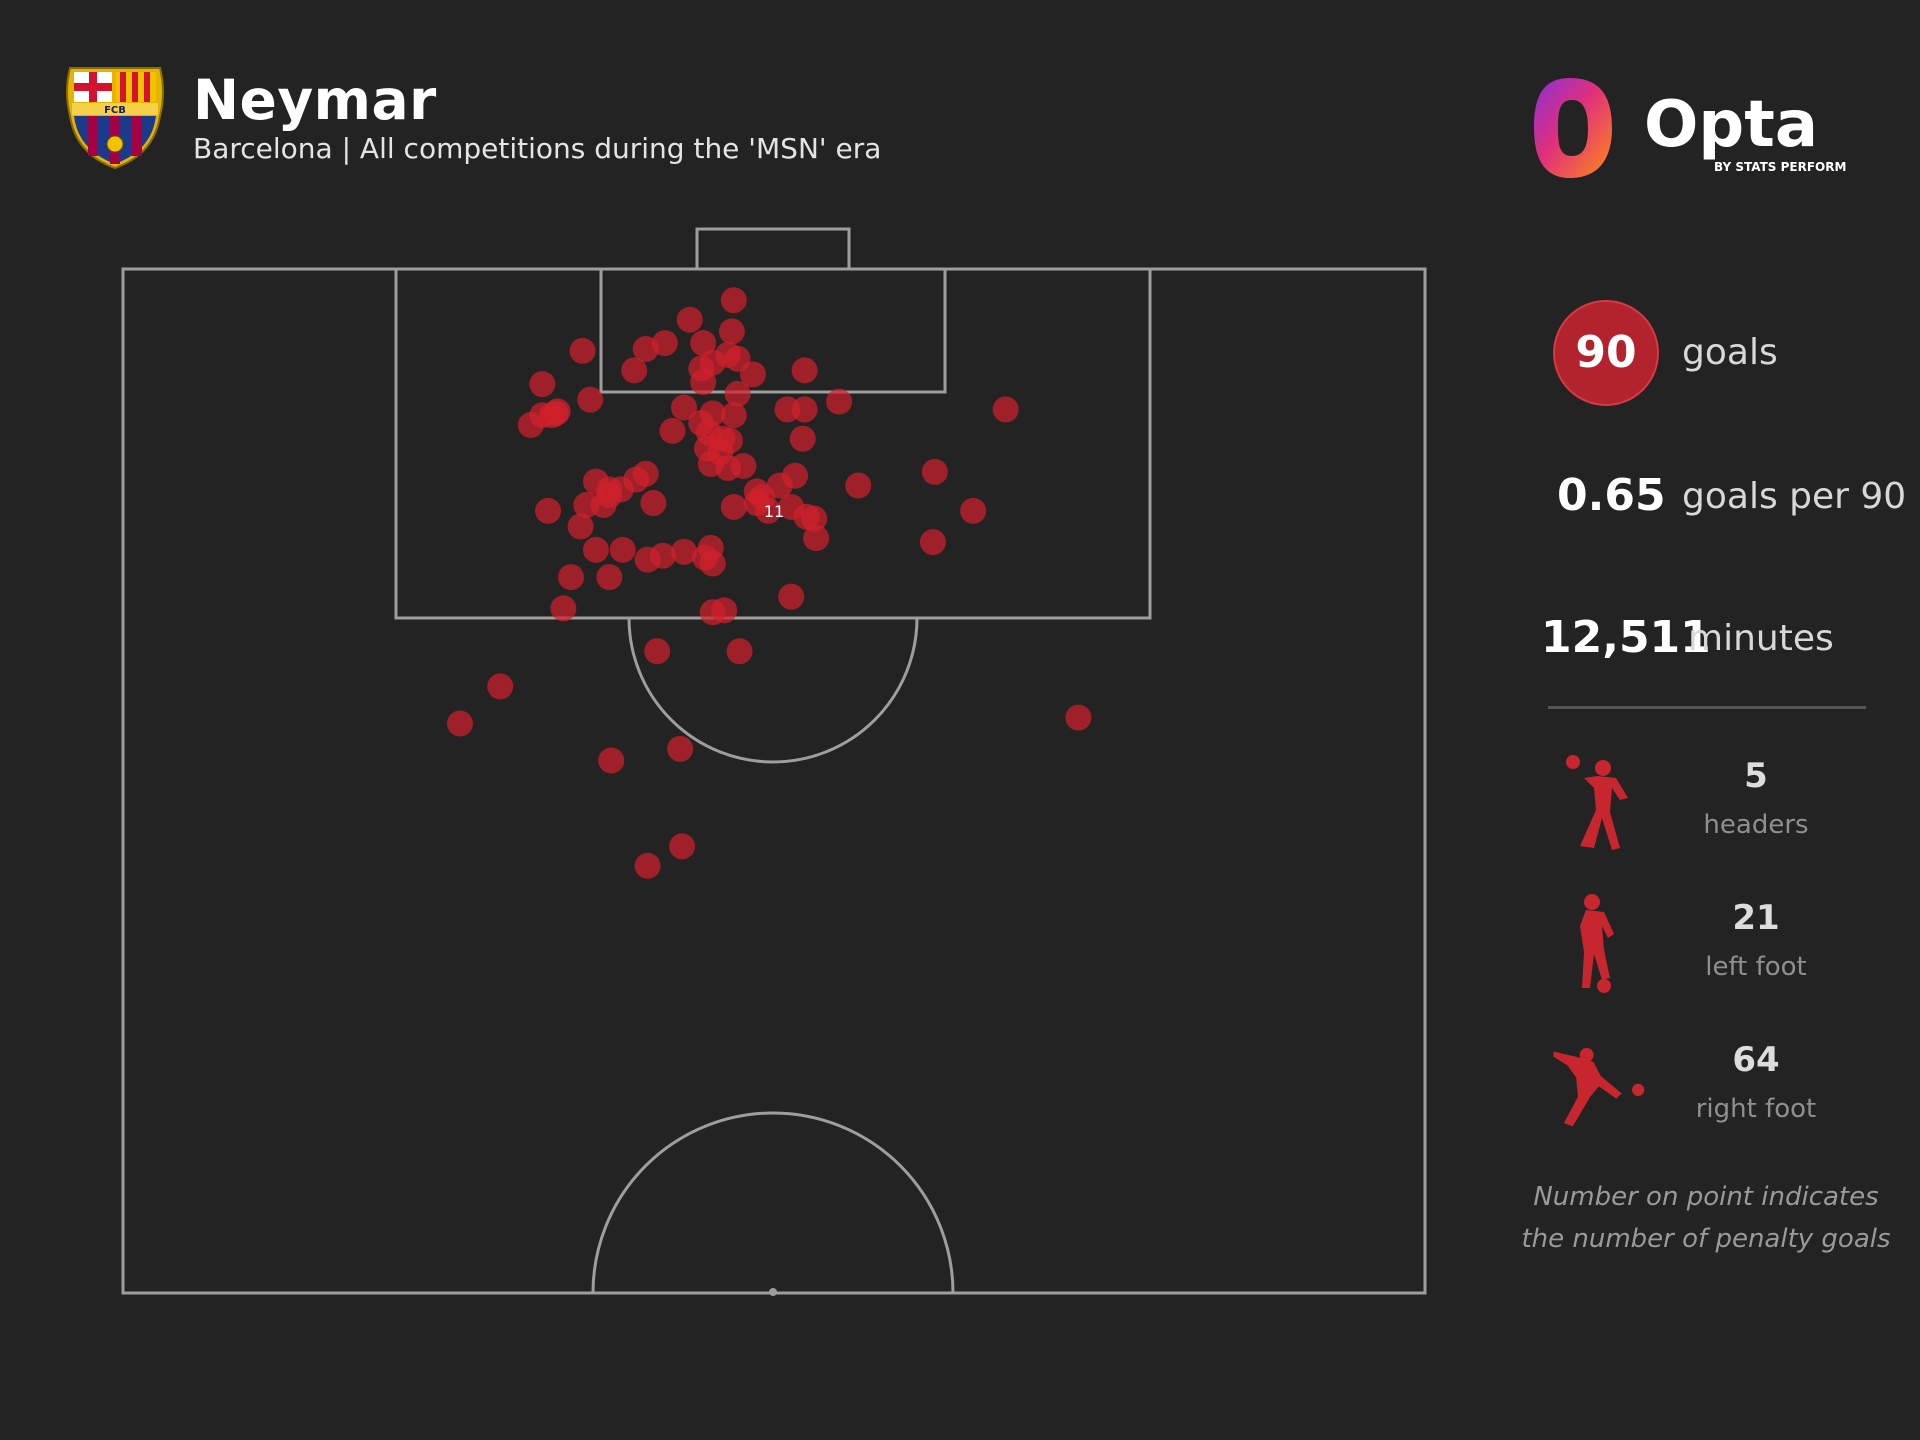  I want to click on headers-label: headers, so click(1756, 825).